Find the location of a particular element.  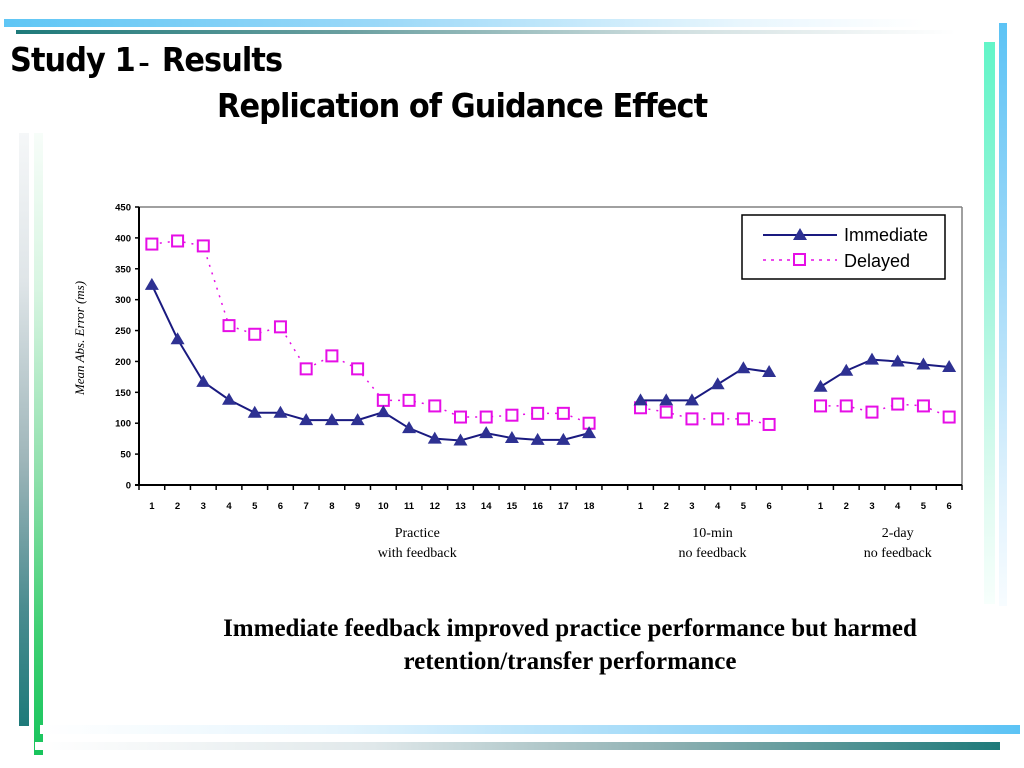

group-sublabel-ten-min: no feedback is located at coordinates (713, 553).